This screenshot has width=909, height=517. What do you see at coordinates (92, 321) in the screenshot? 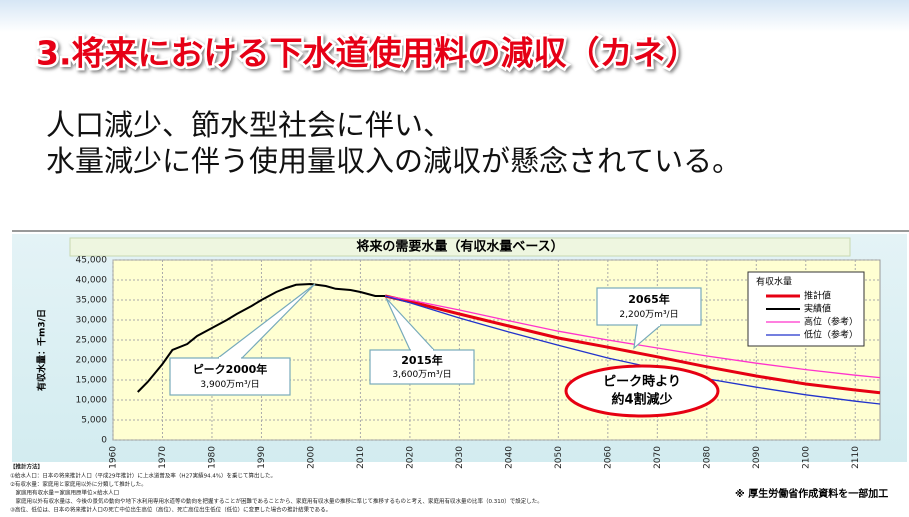
I see `y-tick-label: 30,000` at bounding box center [92, 321].